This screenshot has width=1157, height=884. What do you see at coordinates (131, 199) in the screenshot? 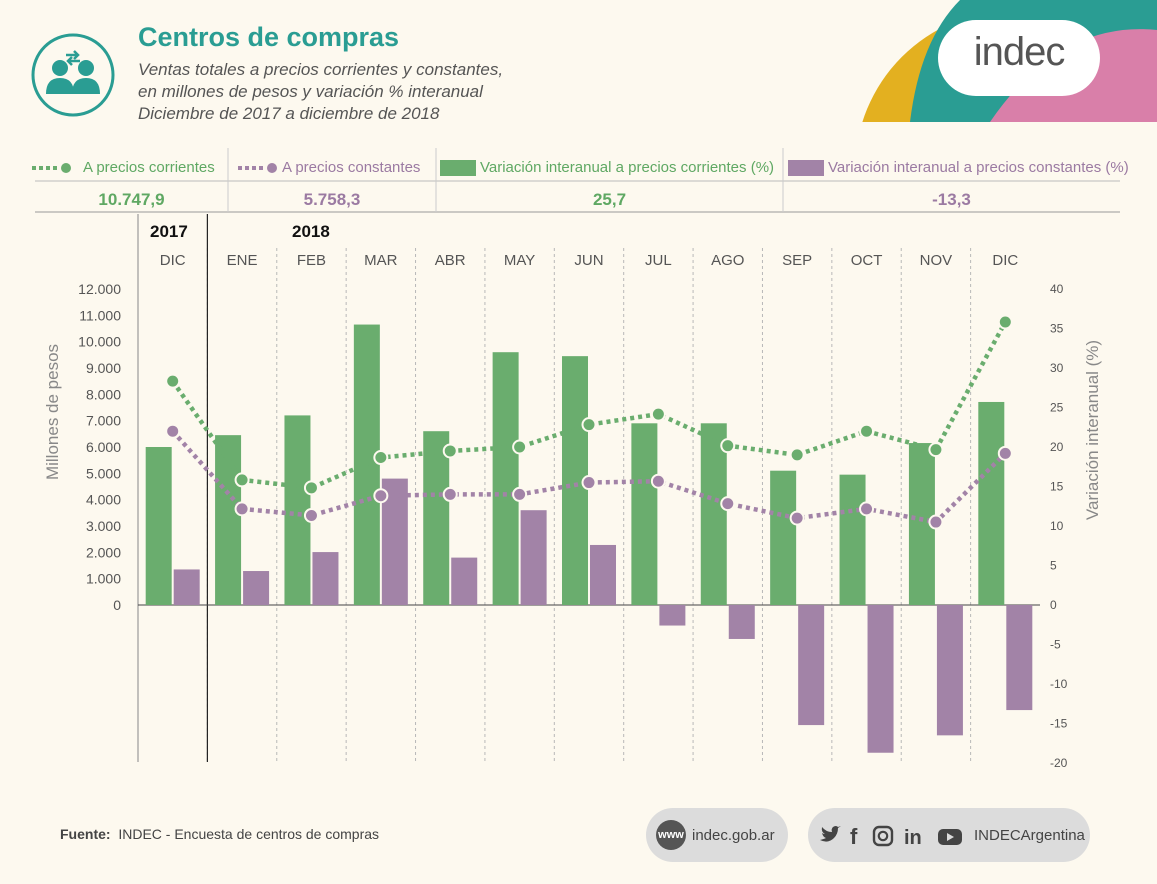
I see `value-corrientes: 10.747,9` at bounding box center [131, 199].